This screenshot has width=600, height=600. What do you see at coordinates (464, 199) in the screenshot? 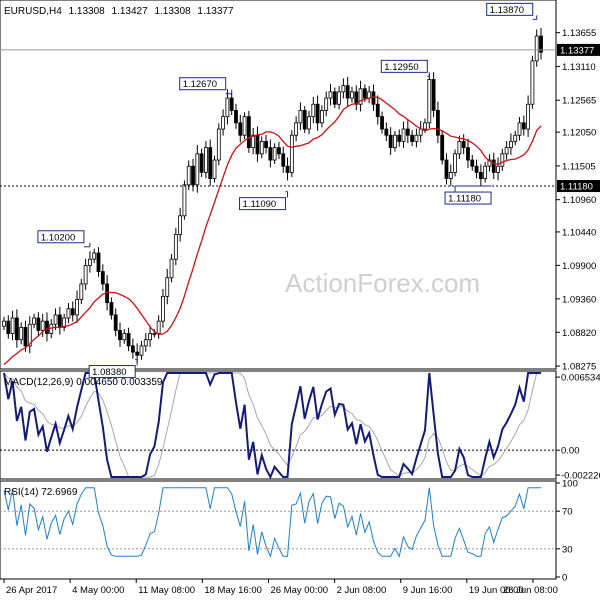
I see `annotation-label: 1.11180` at bounding box center [464, 199].